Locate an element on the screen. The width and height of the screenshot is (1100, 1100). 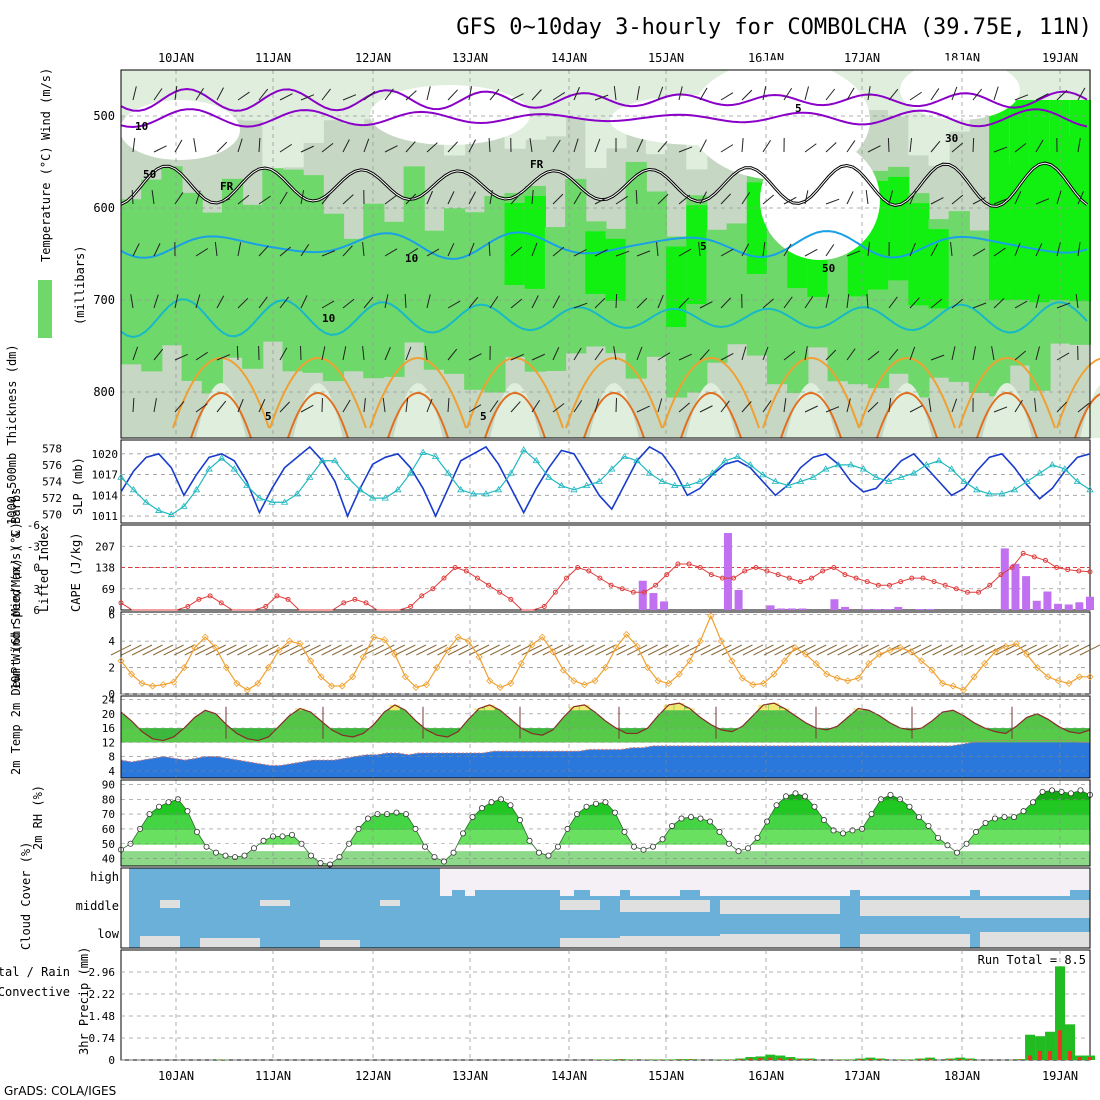
rh-moist-core is located at coordinates (939, 269).